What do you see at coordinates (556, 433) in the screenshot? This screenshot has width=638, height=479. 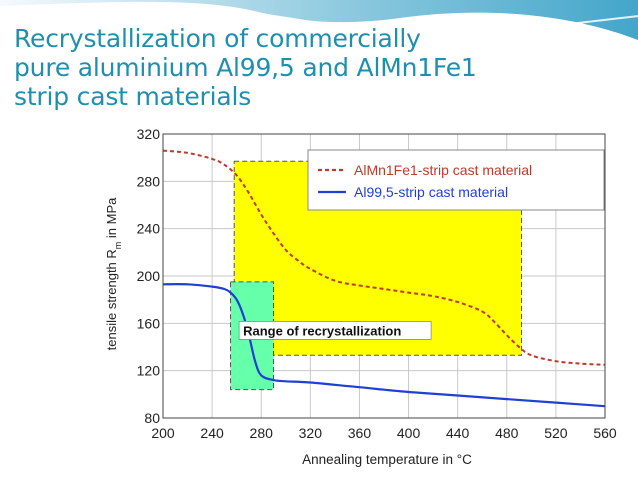 I see `x-tick-label-8: 520` at bounding box center [556, 433].